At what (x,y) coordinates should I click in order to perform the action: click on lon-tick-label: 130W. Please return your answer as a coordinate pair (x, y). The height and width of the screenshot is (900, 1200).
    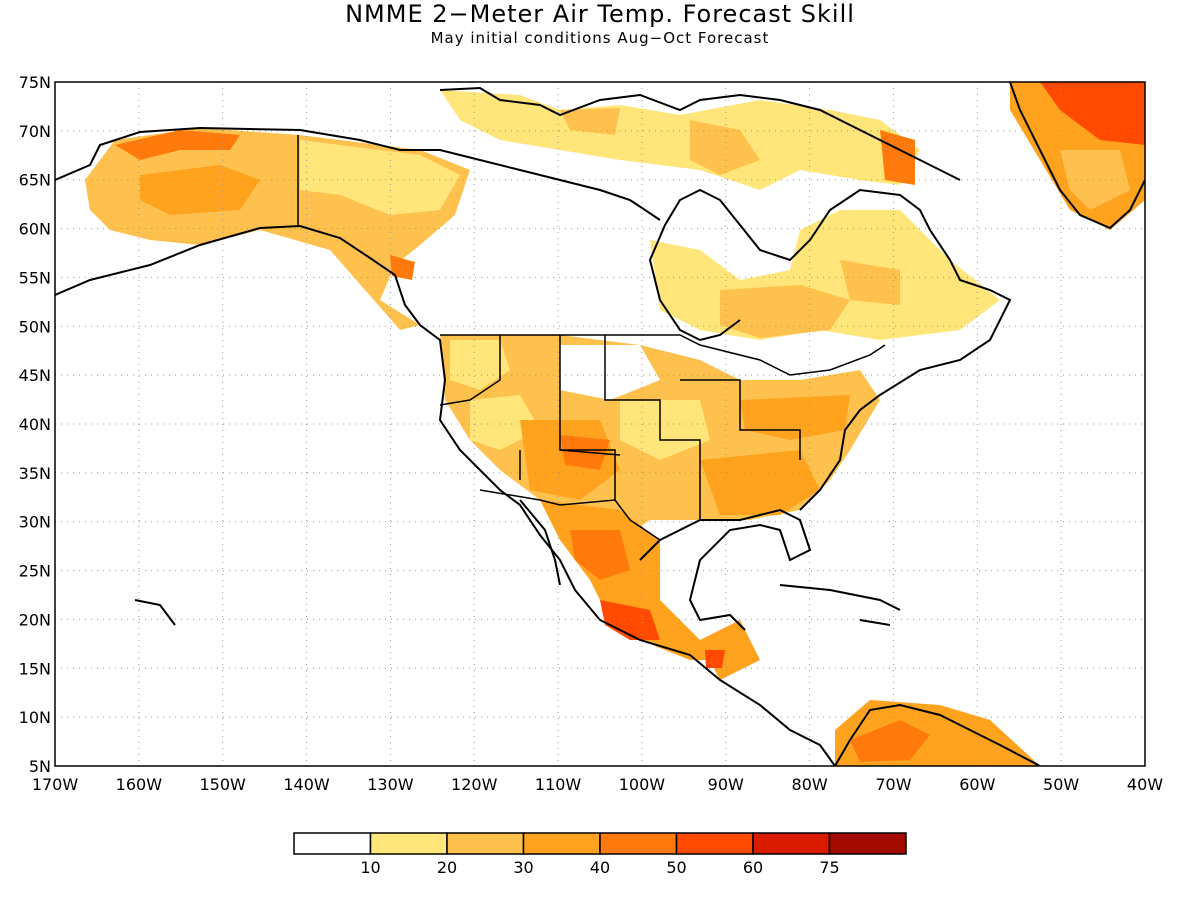
    Looking at the image, I should click on (390, 784).